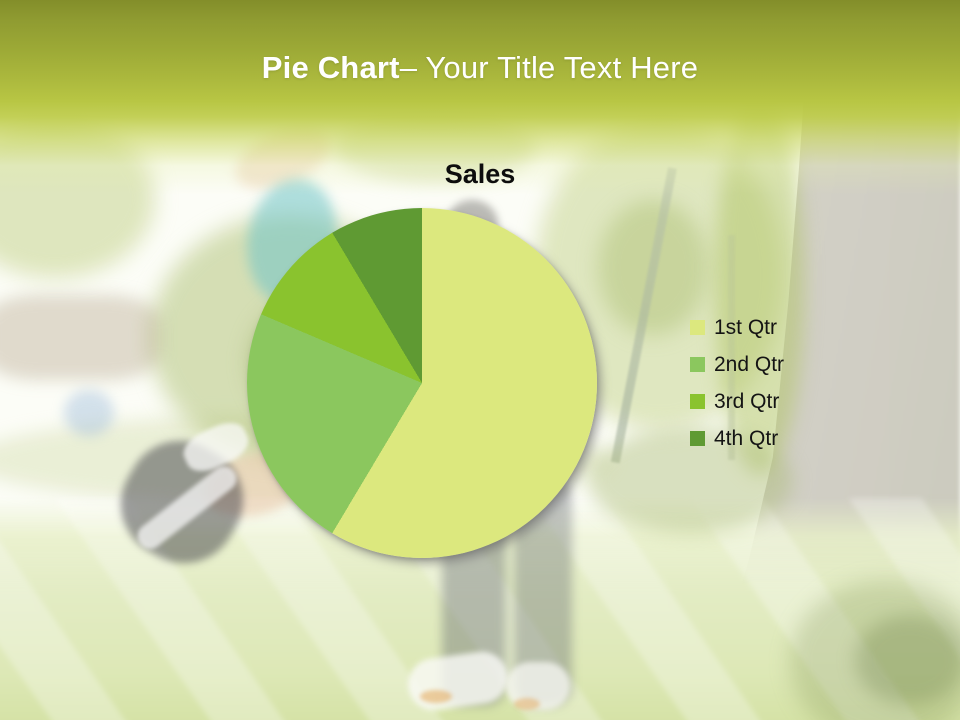  Describe the element at coordinates (480, 174) in the screenshot. I see `chart-title: Sales` at that location.